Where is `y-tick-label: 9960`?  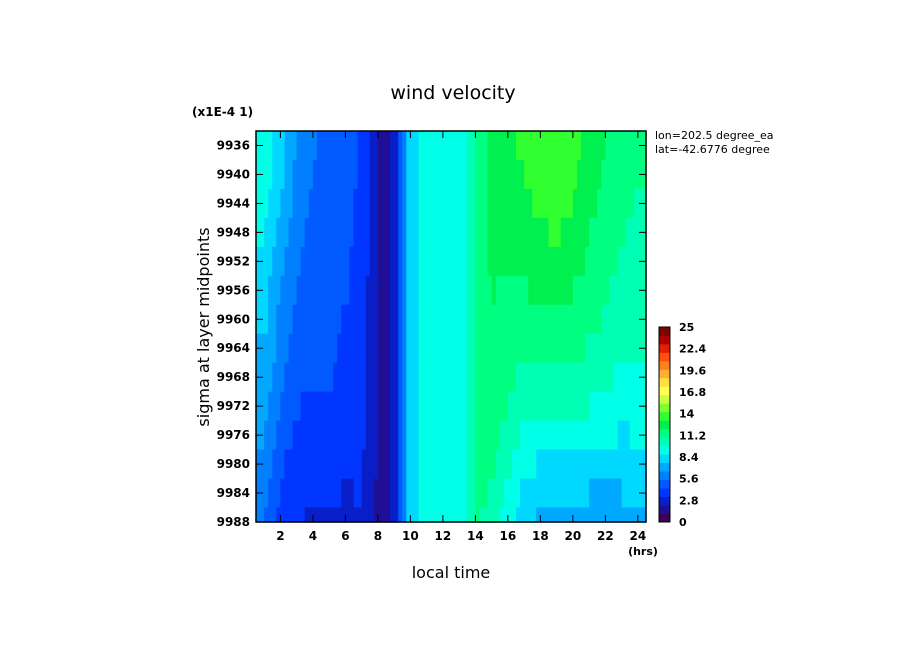 y-tick-label: 9960 is located at coordinates (233, 319).